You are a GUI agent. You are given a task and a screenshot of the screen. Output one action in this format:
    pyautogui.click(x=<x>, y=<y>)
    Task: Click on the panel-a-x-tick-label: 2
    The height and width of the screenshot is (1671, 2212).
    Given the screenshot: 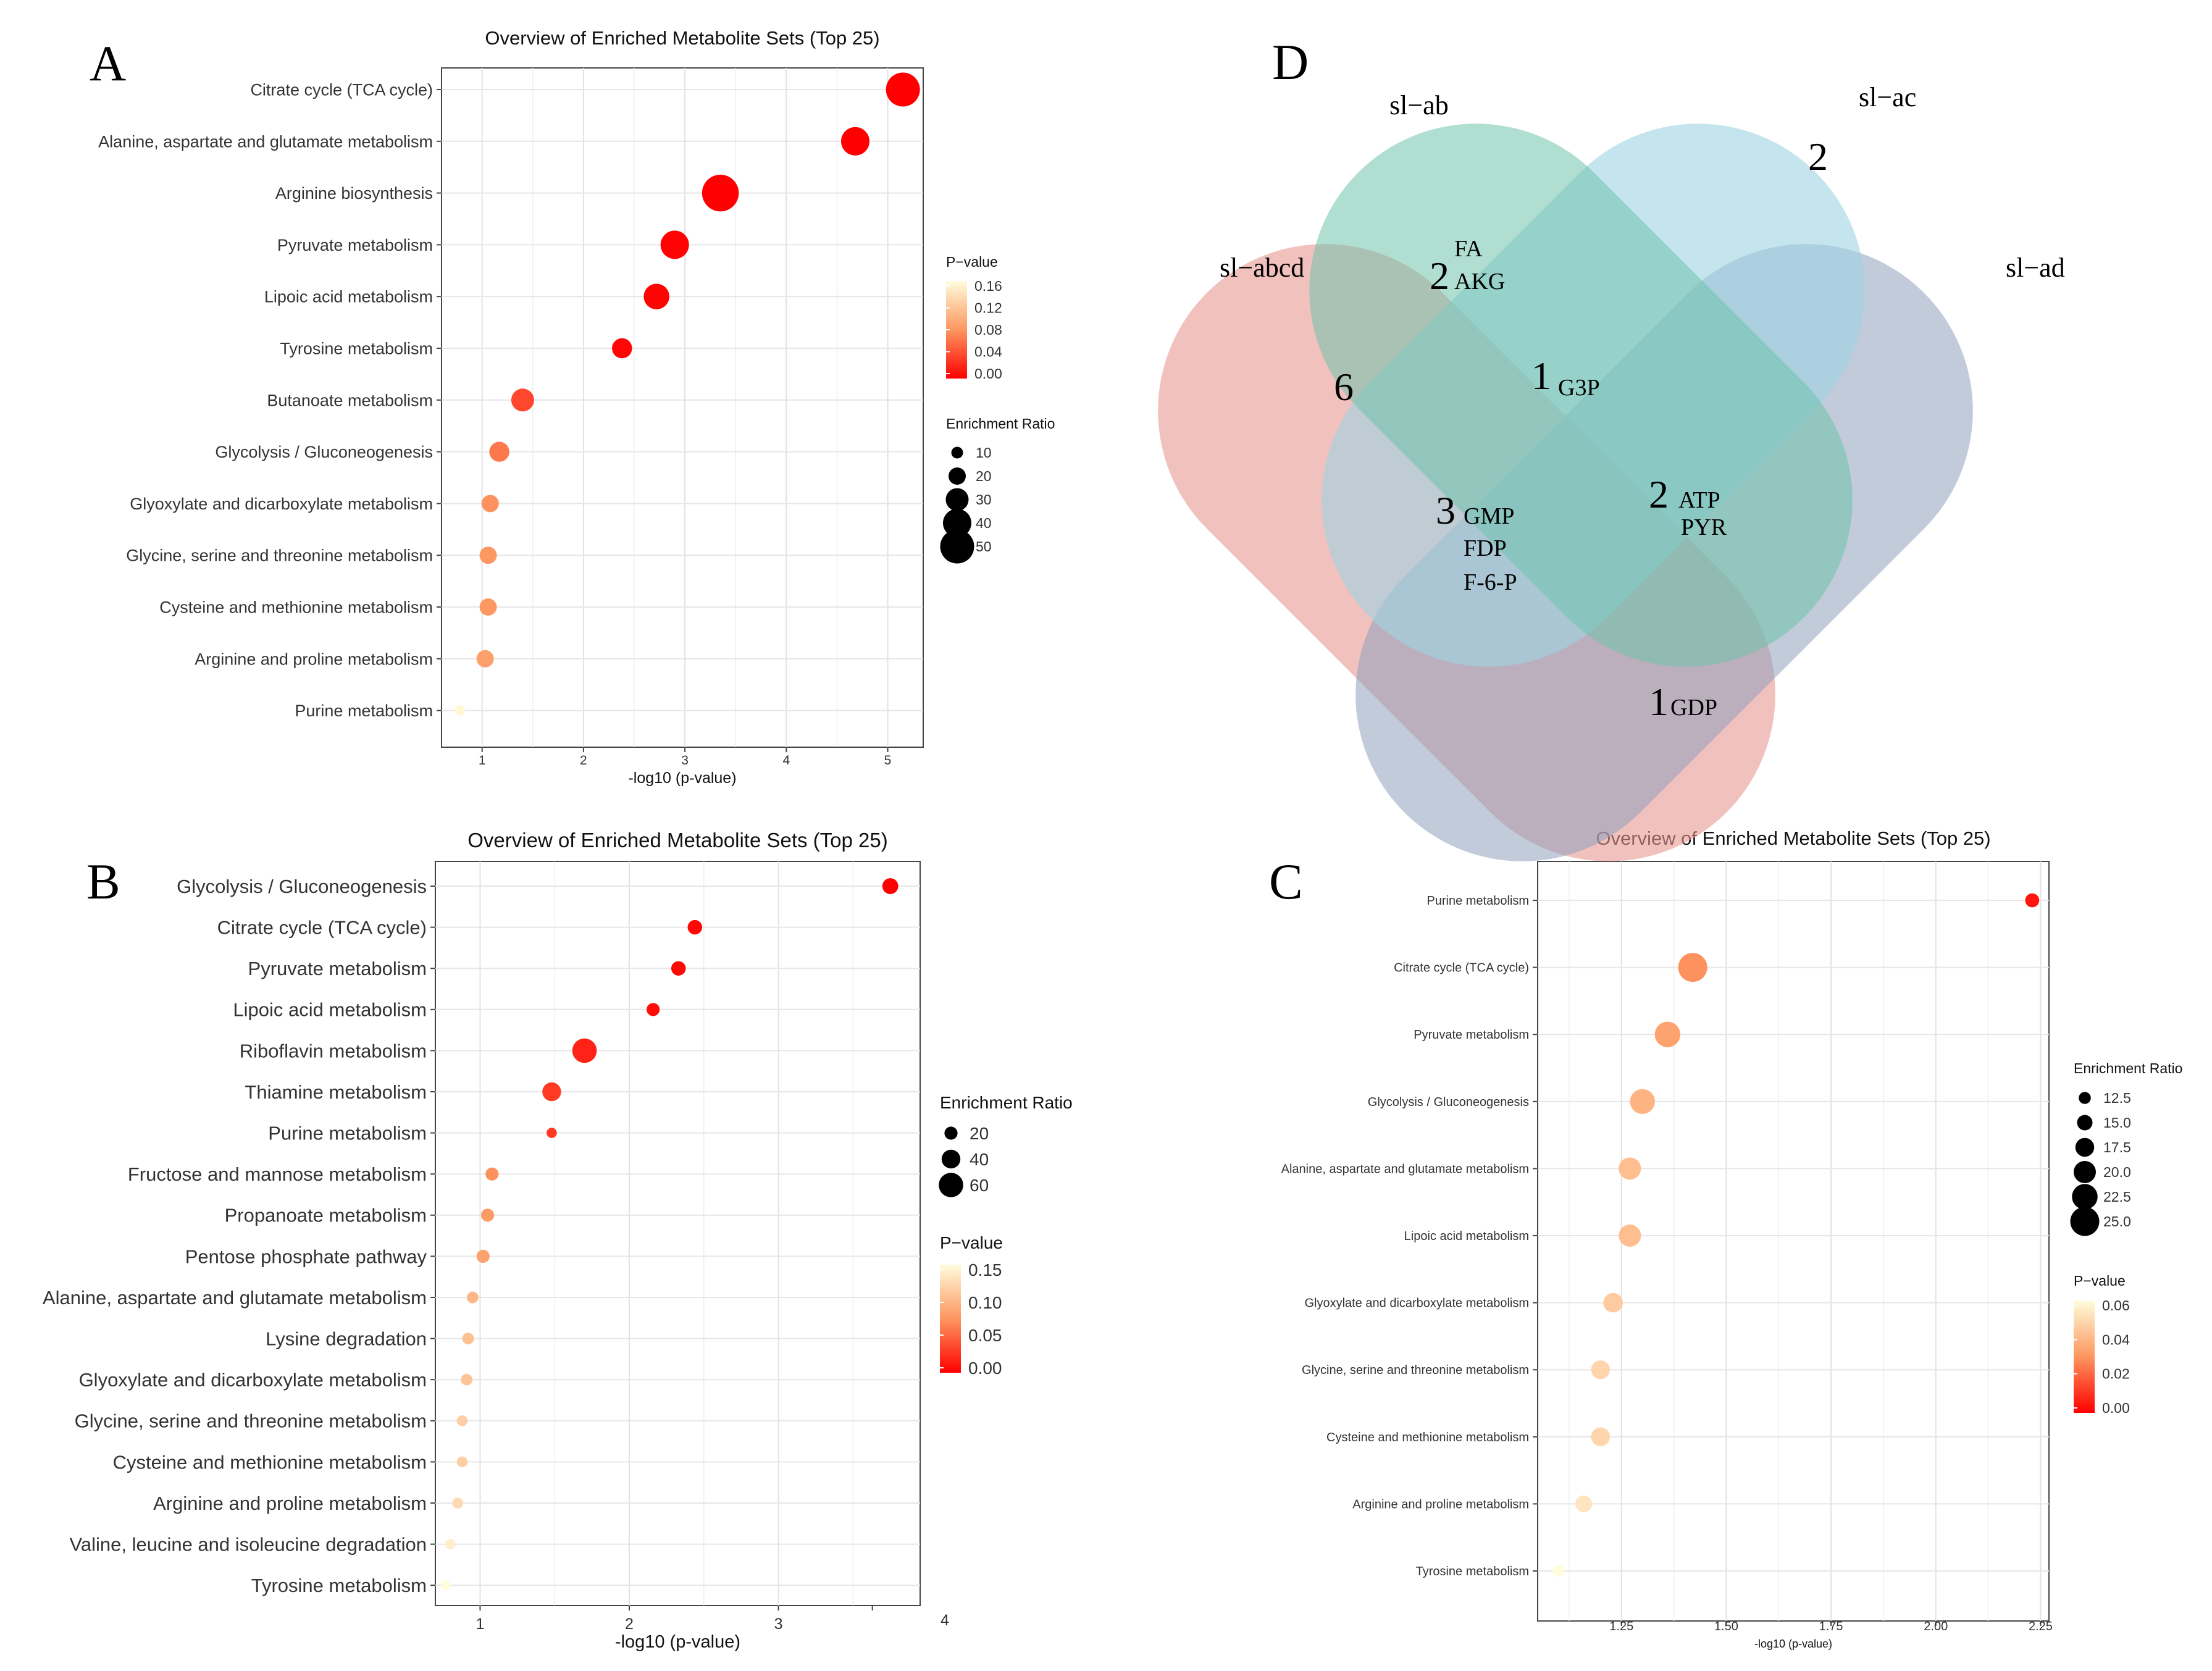 What is the action you would take?
    pyautogui.click(x=583, y=761)
    